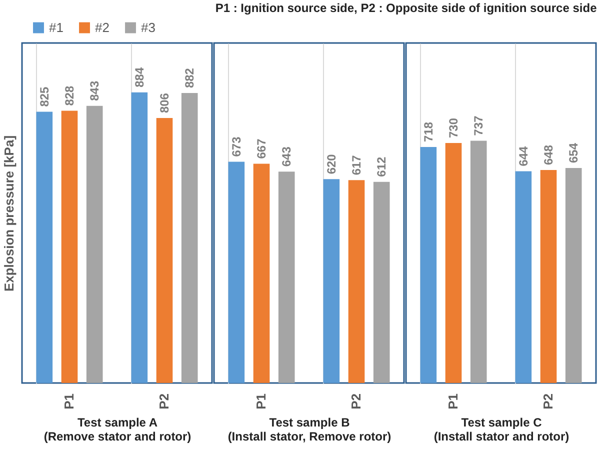 This screenshot has height=460, width=611. Describe the element at coordinates (236, 146) in the screenshot. I see `data-label: 673` at that location.